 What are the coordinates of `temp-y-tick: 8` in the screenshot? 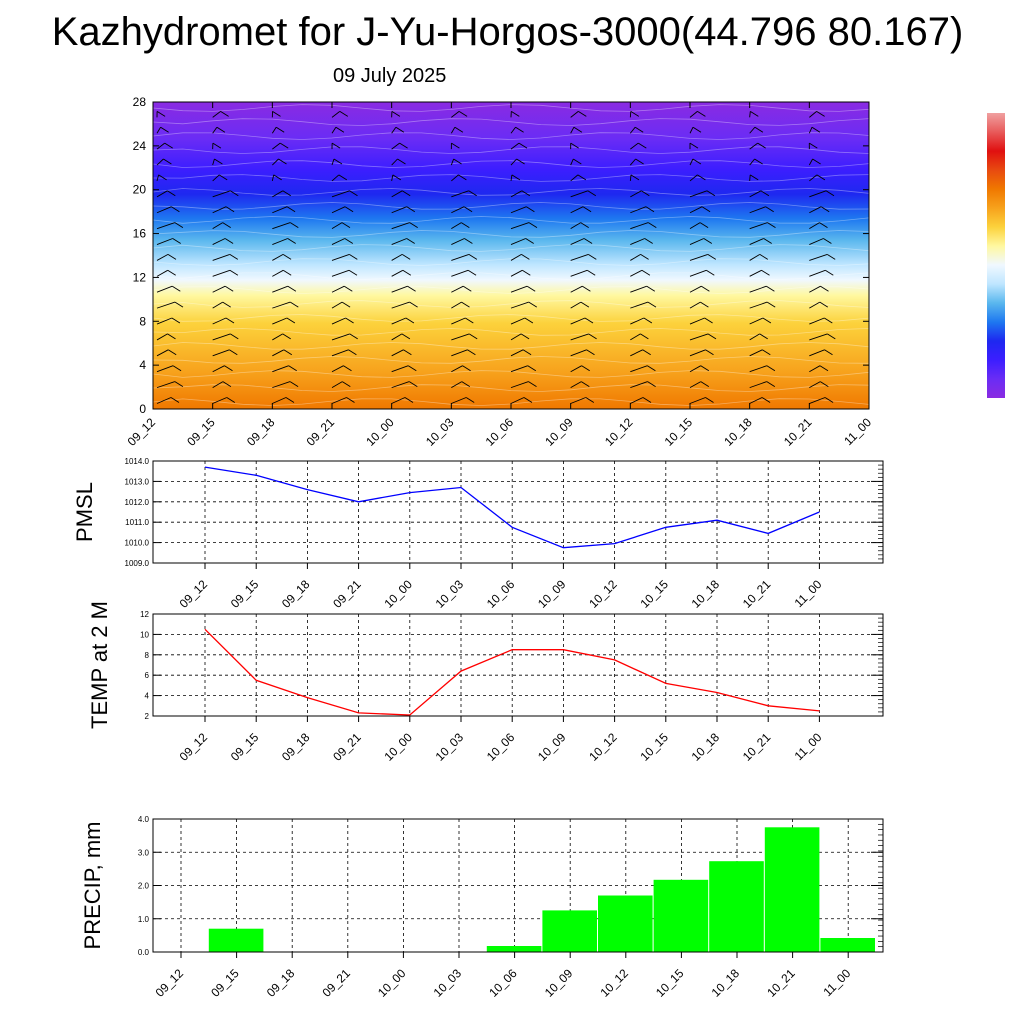 It's located at (147, 655).